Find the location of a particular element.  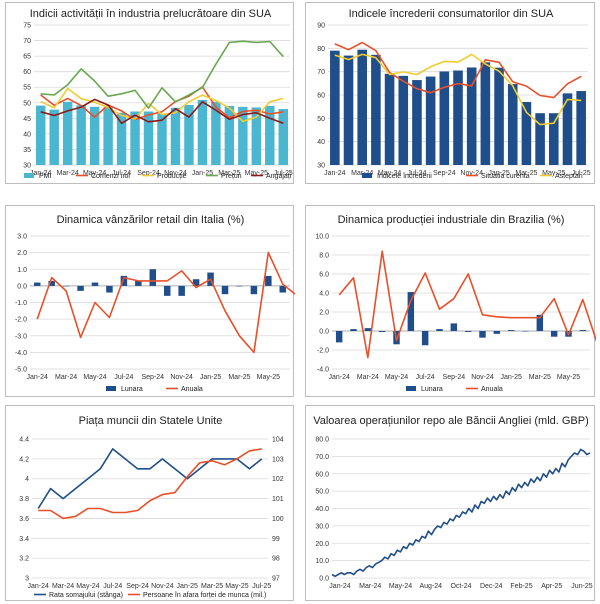

y-tick-label: 65 is located at coordinates (27, 57).